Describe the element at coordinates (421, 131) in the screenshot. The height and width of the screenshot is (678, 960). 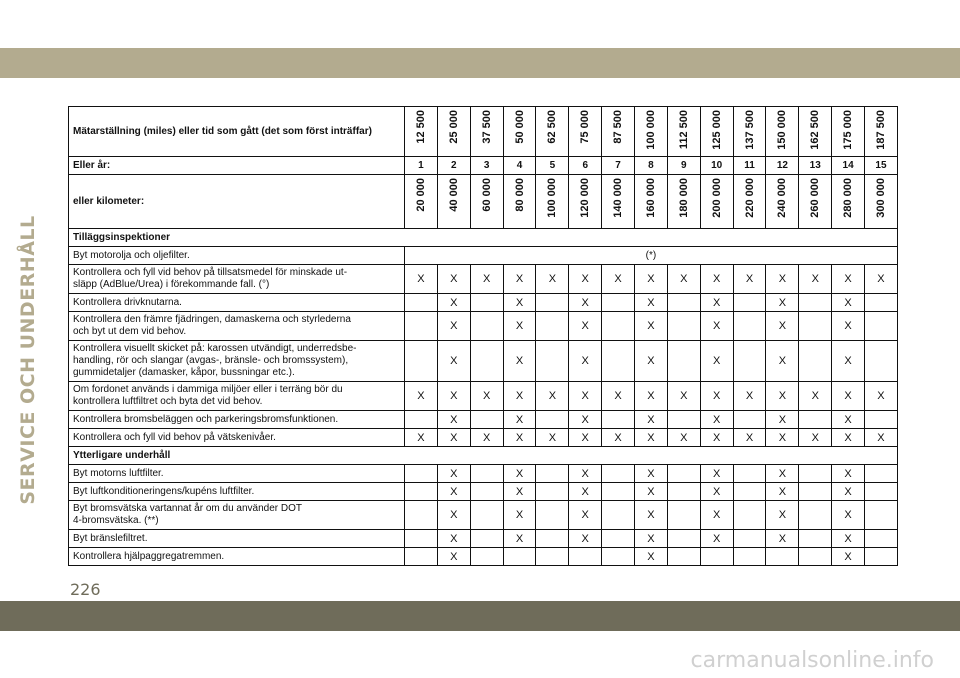
I see `miles-header-cell: 12 500` at that location.